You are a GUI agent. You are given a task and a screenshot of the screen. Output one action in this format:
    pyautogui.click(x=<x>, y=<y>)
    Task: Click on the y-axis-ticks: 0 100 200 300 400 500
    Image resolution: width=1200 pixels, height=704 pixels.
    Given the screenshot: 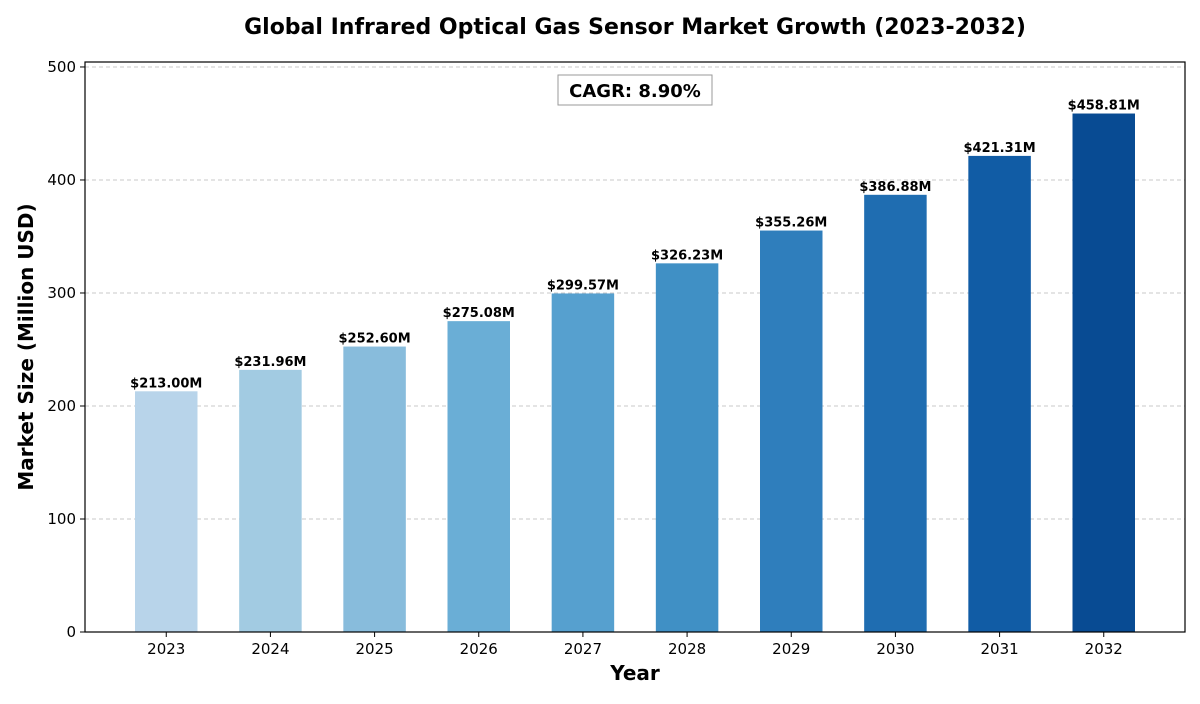 What is the action you would take?
    pyautogui.click(x=66, y=349)
    